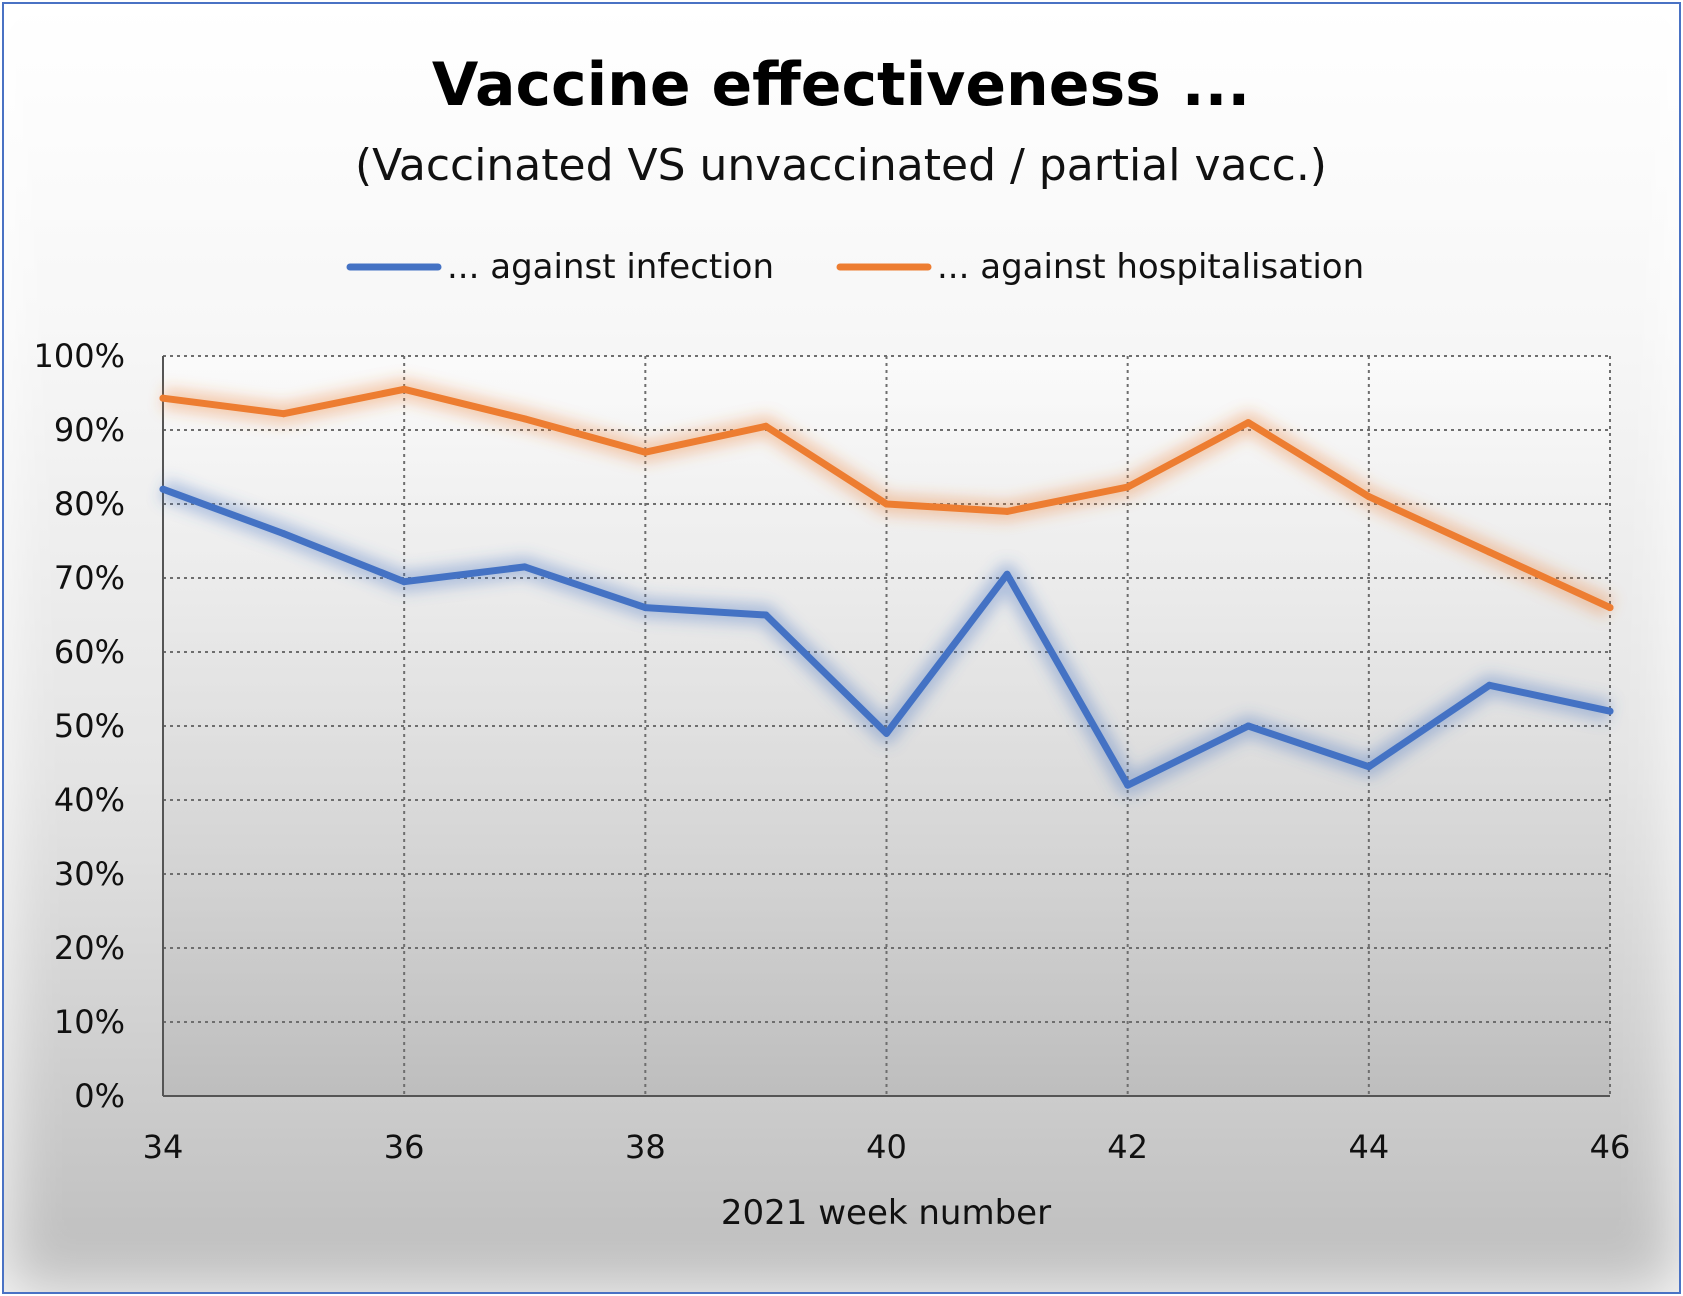  I want to click on x-axis-label: 2021 week number, so click(886, 1213).